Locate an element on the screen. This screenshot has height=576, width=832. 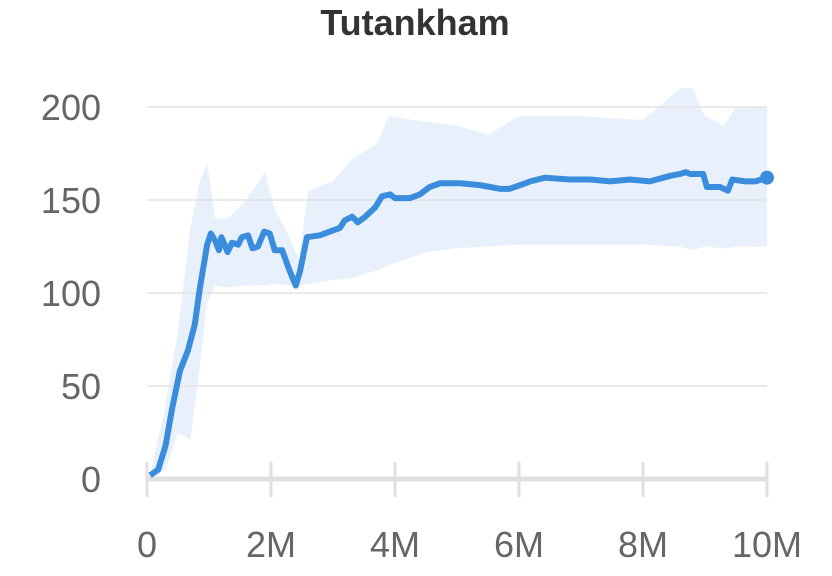
y-tick-label: 100 is located at coordinates (71, 293).